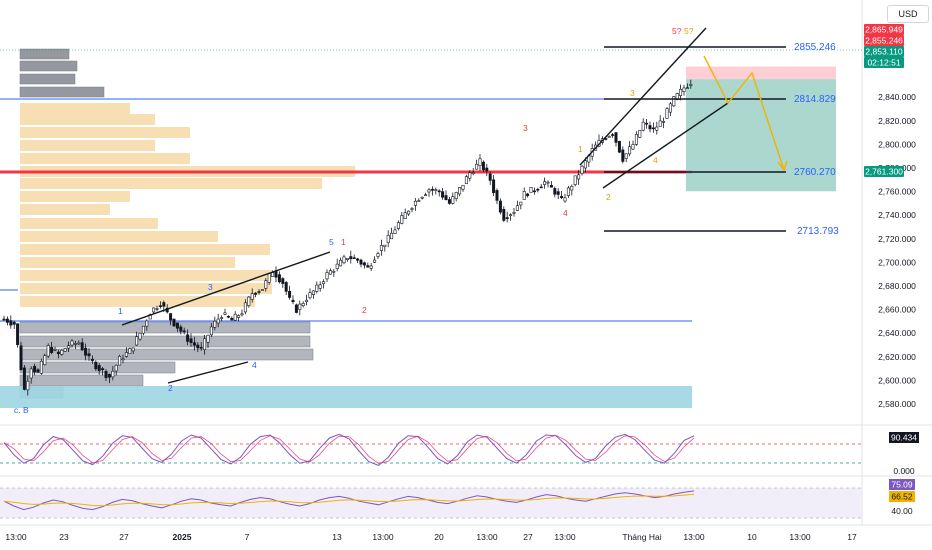 The image size is (932, 550). Describe the element at coordinates (120, 311) in the screenshot. I see `wave-label: 1` at that location.